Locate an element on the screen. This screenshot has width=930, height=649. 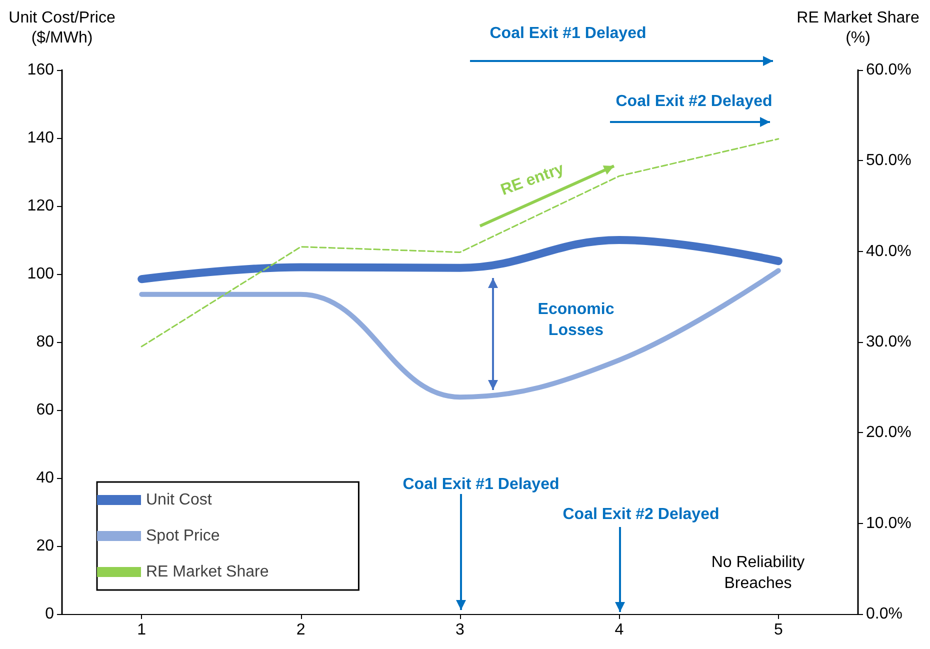
y2-tick-label: 10.0% is located at coordinates (889, 523).